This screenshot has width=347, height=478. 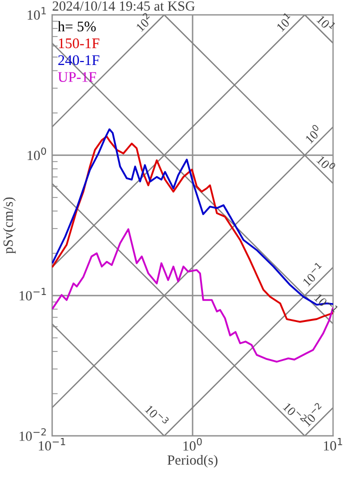 What do you see at coordinates (77, 26) in the screenshot?
I see `annotation: h= 5%` at bounding box center [77, 26].